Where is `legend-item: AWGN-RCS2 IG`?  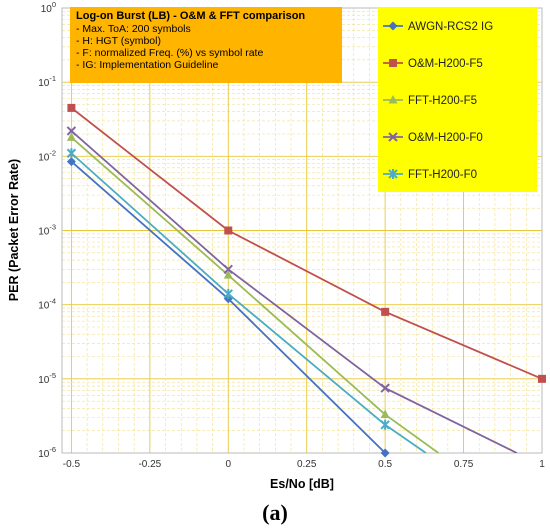 legend-item: AWGN-RCS2 IG is located at coordinates (438, 27).